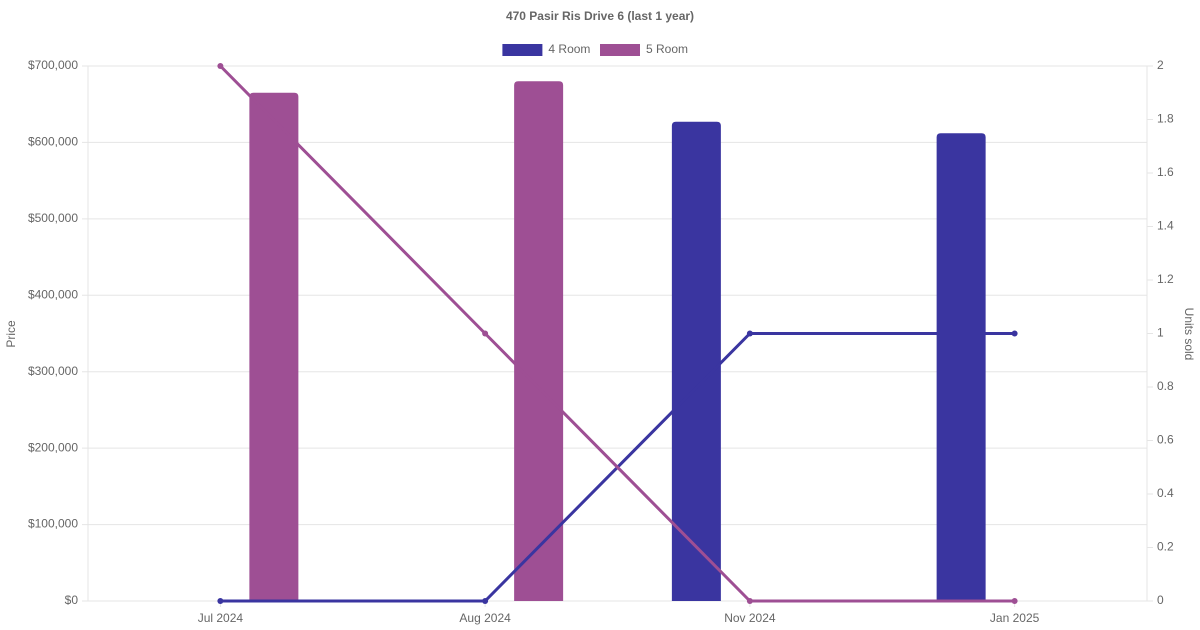  I want to click on chart-title: 470 Pasir Ris Drive 6 (last 1 year), so click(600, 16).